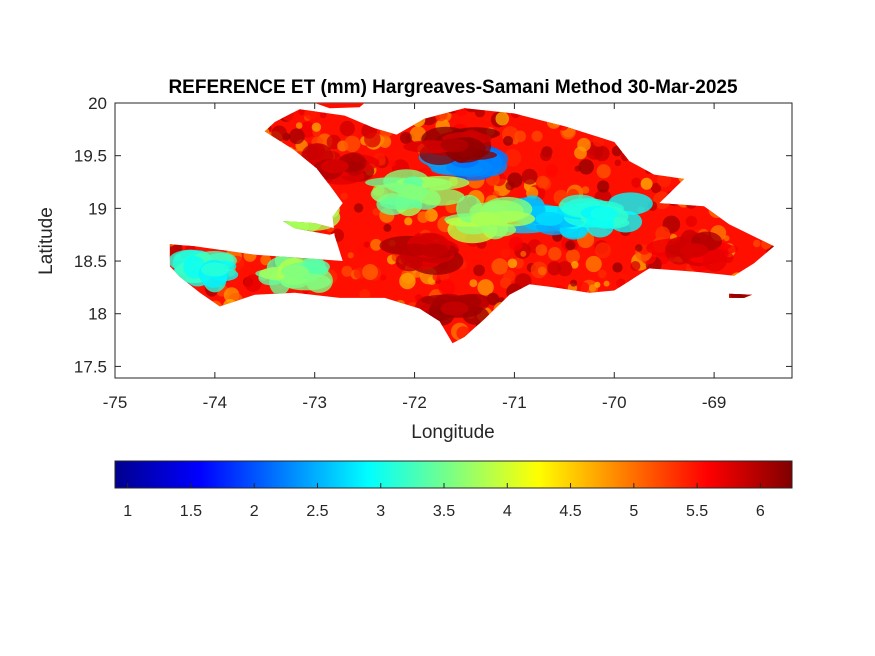  I want to click on y-tick-label: 19.5, so click(90, 156).